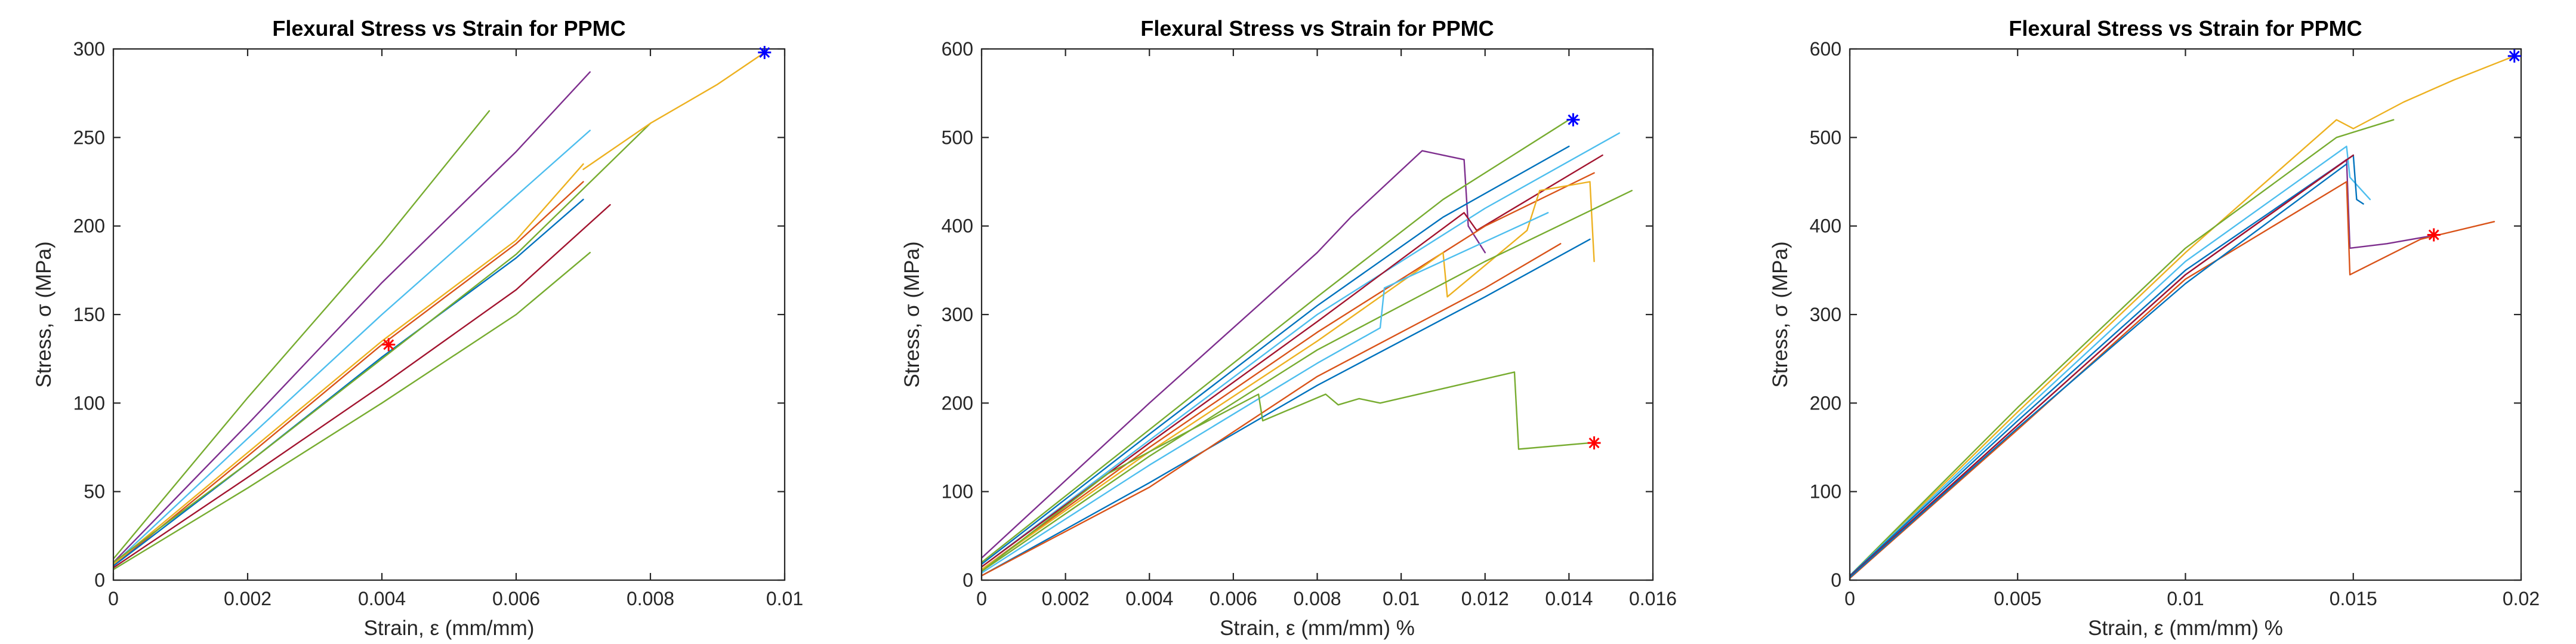  What do you see at coordinates (449, 628) in the screenshot?
I see `x-axis-label: Strain, ε (mm/mm)` at bounding box center [449, 628].